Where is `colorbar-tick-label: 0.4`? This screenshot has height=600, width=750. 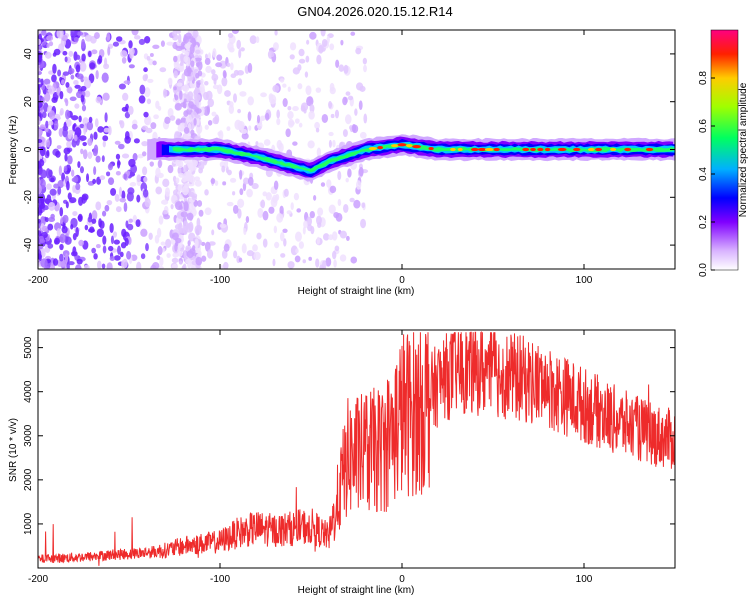 colorbar-tick-label: 0.4 is located at coordinates (703, 174).